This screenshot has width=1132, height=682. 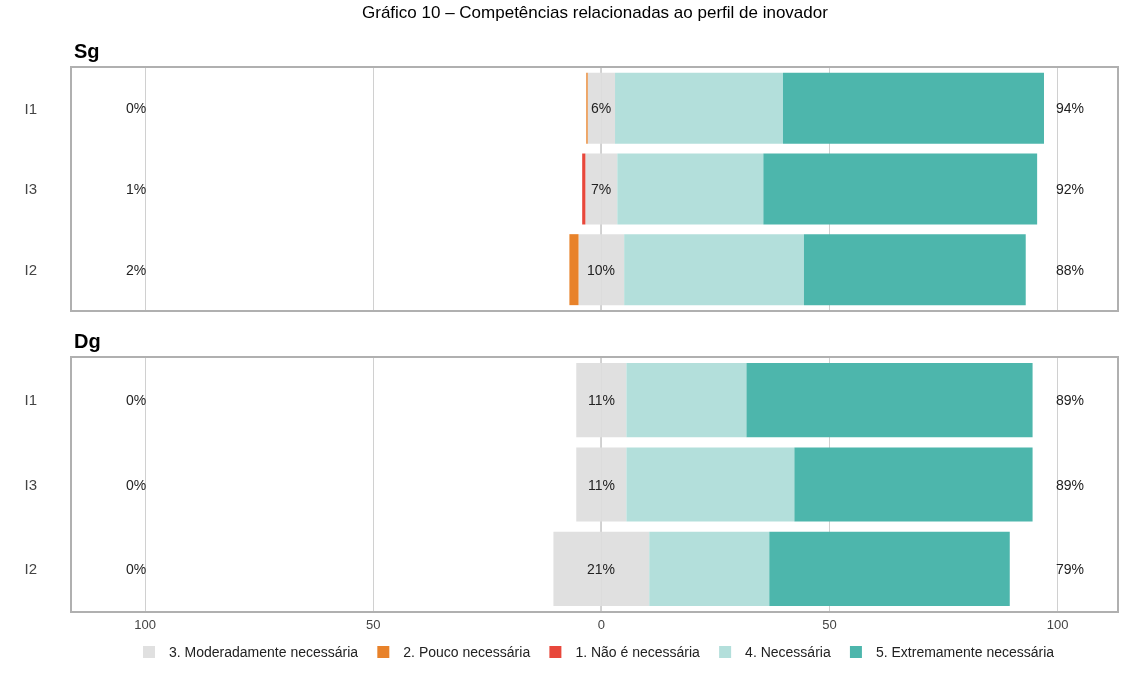 What do you see at coordinates (595, 12) in the screenshot?
I see `chart-title: Gráfico 10 – Competências relacionadas ao perfil de inovador` at bounding box center [595, 12].